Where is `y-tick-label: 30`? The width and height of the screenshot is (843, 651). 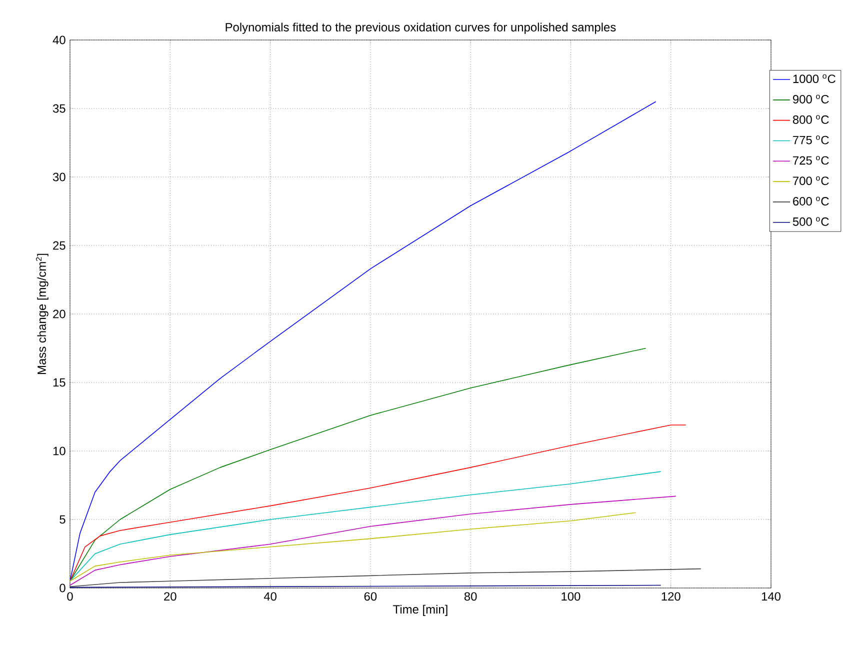 y-tick-label: 30 is located at coordinates (59, 177).